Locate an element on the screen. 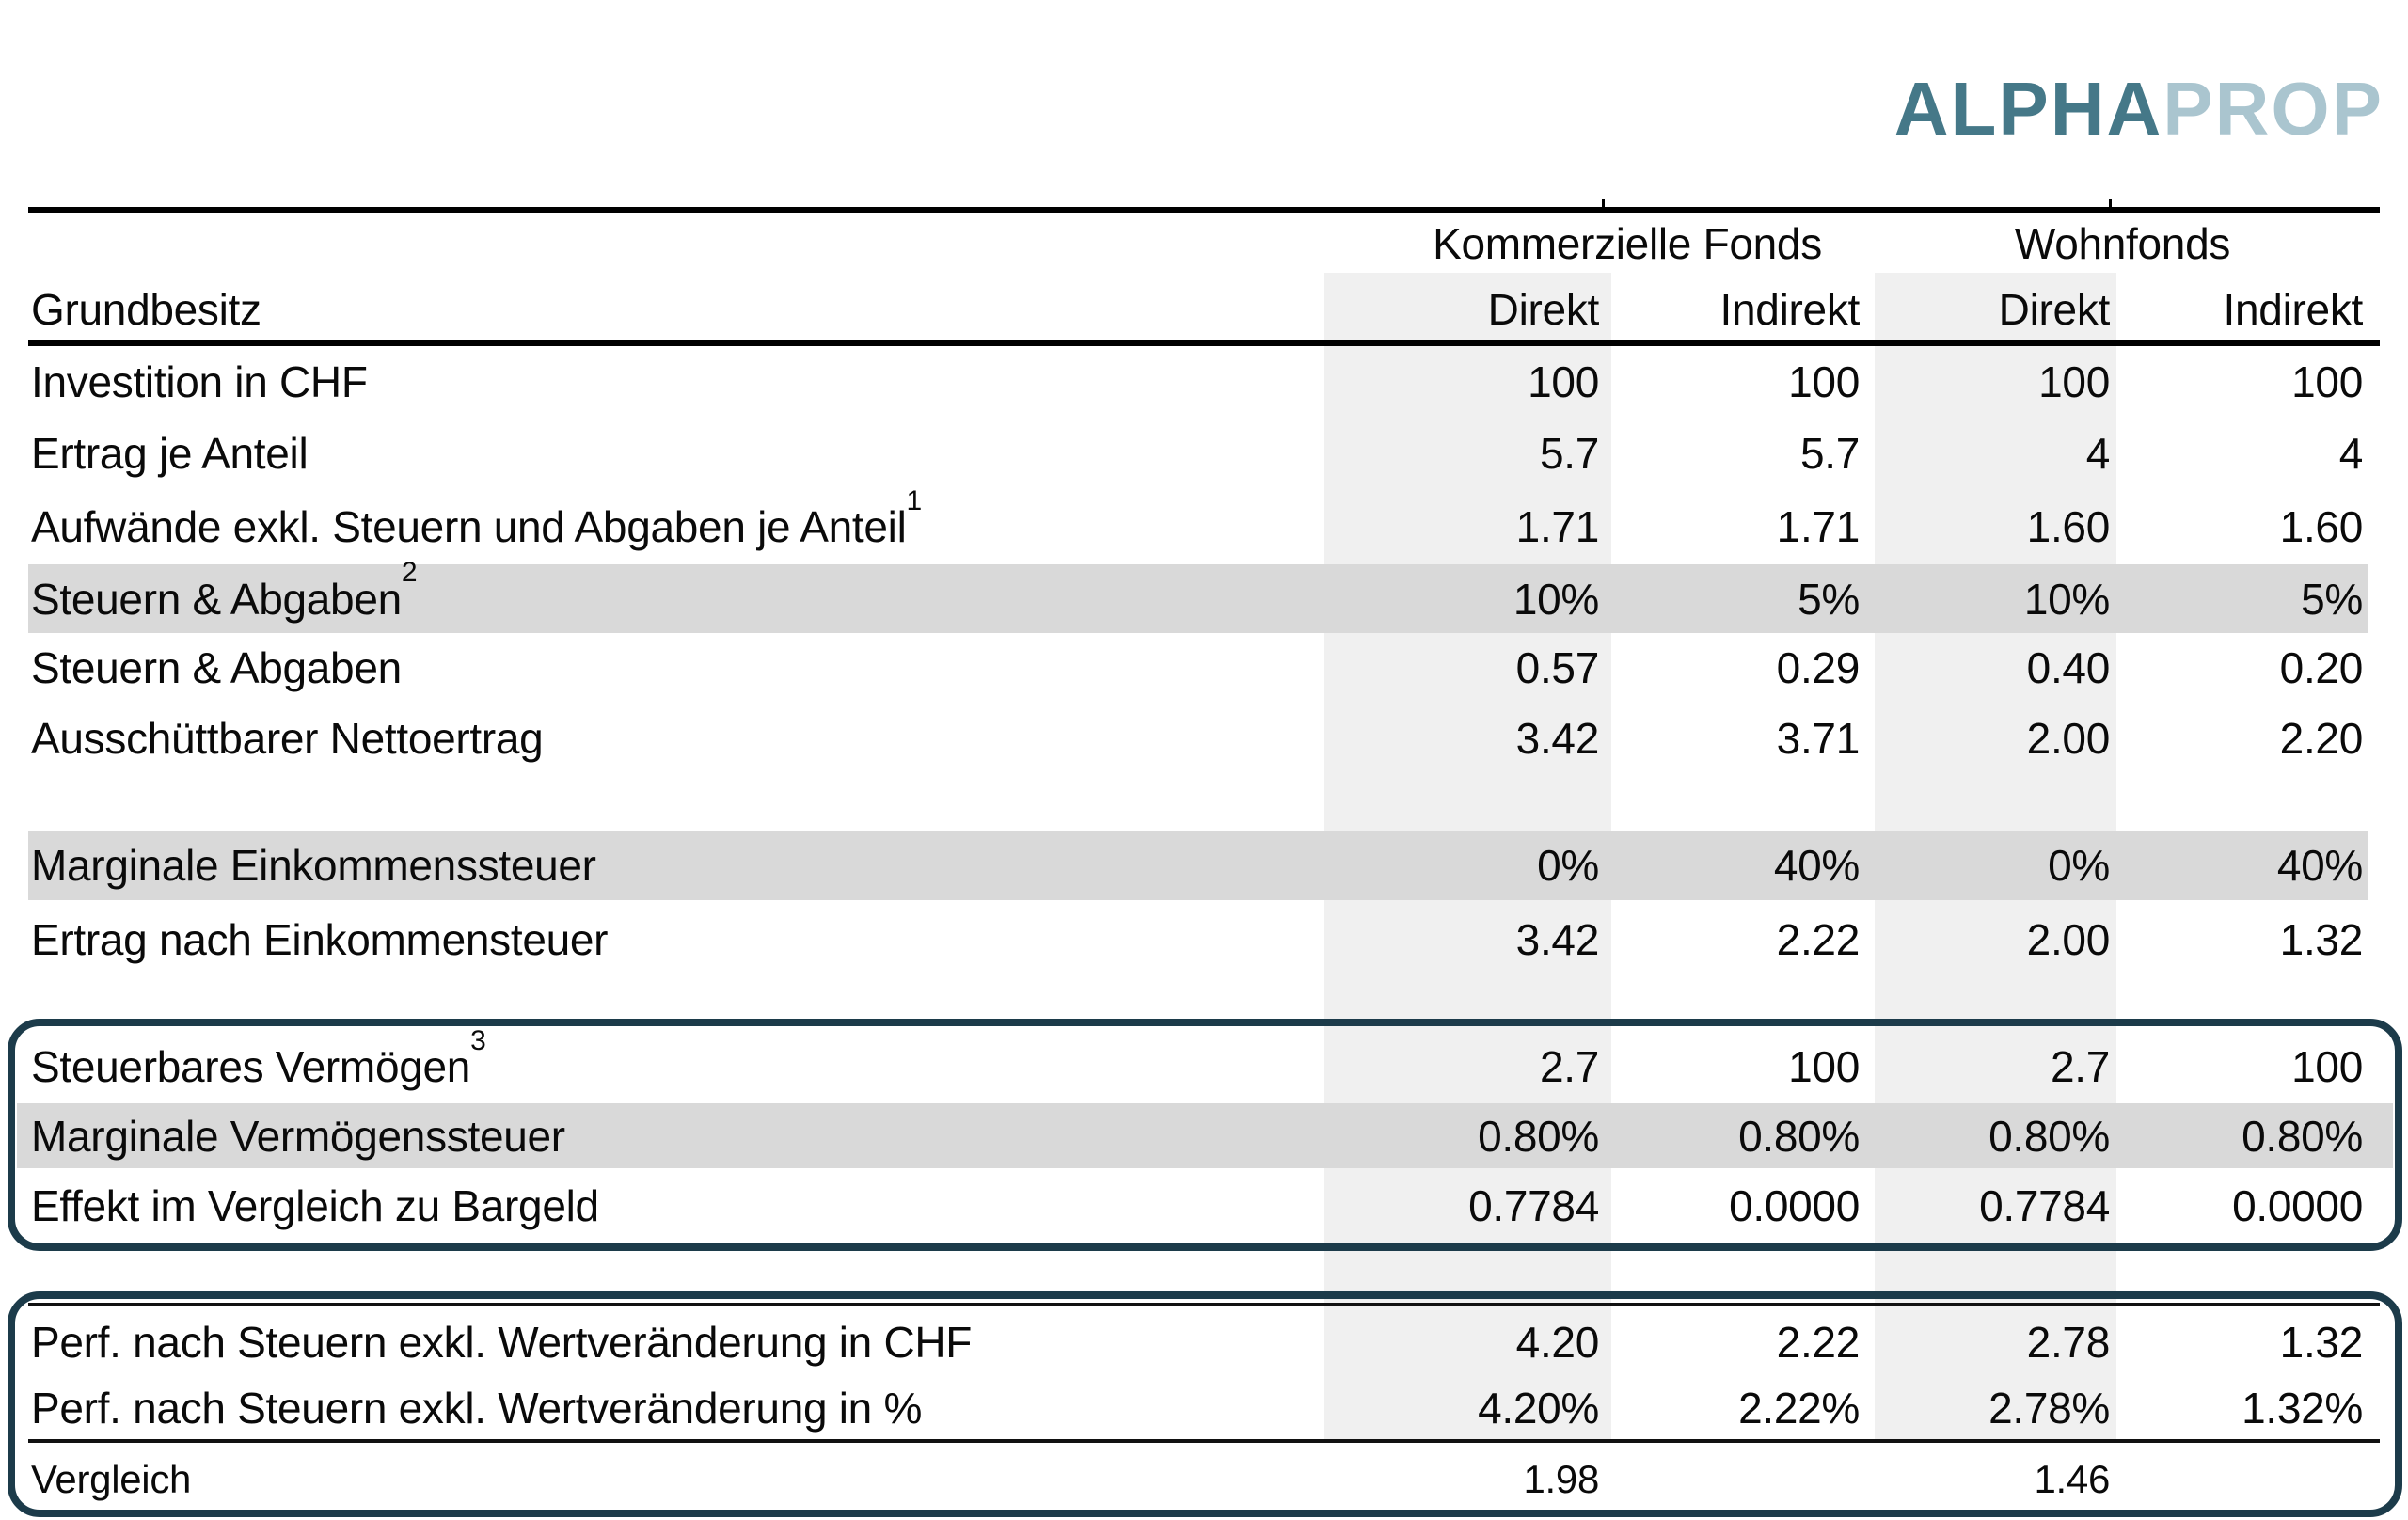 This screenshot has width=2408, height=1520. footnote-marker-3: 3 is located at coordinates (478, 1040).